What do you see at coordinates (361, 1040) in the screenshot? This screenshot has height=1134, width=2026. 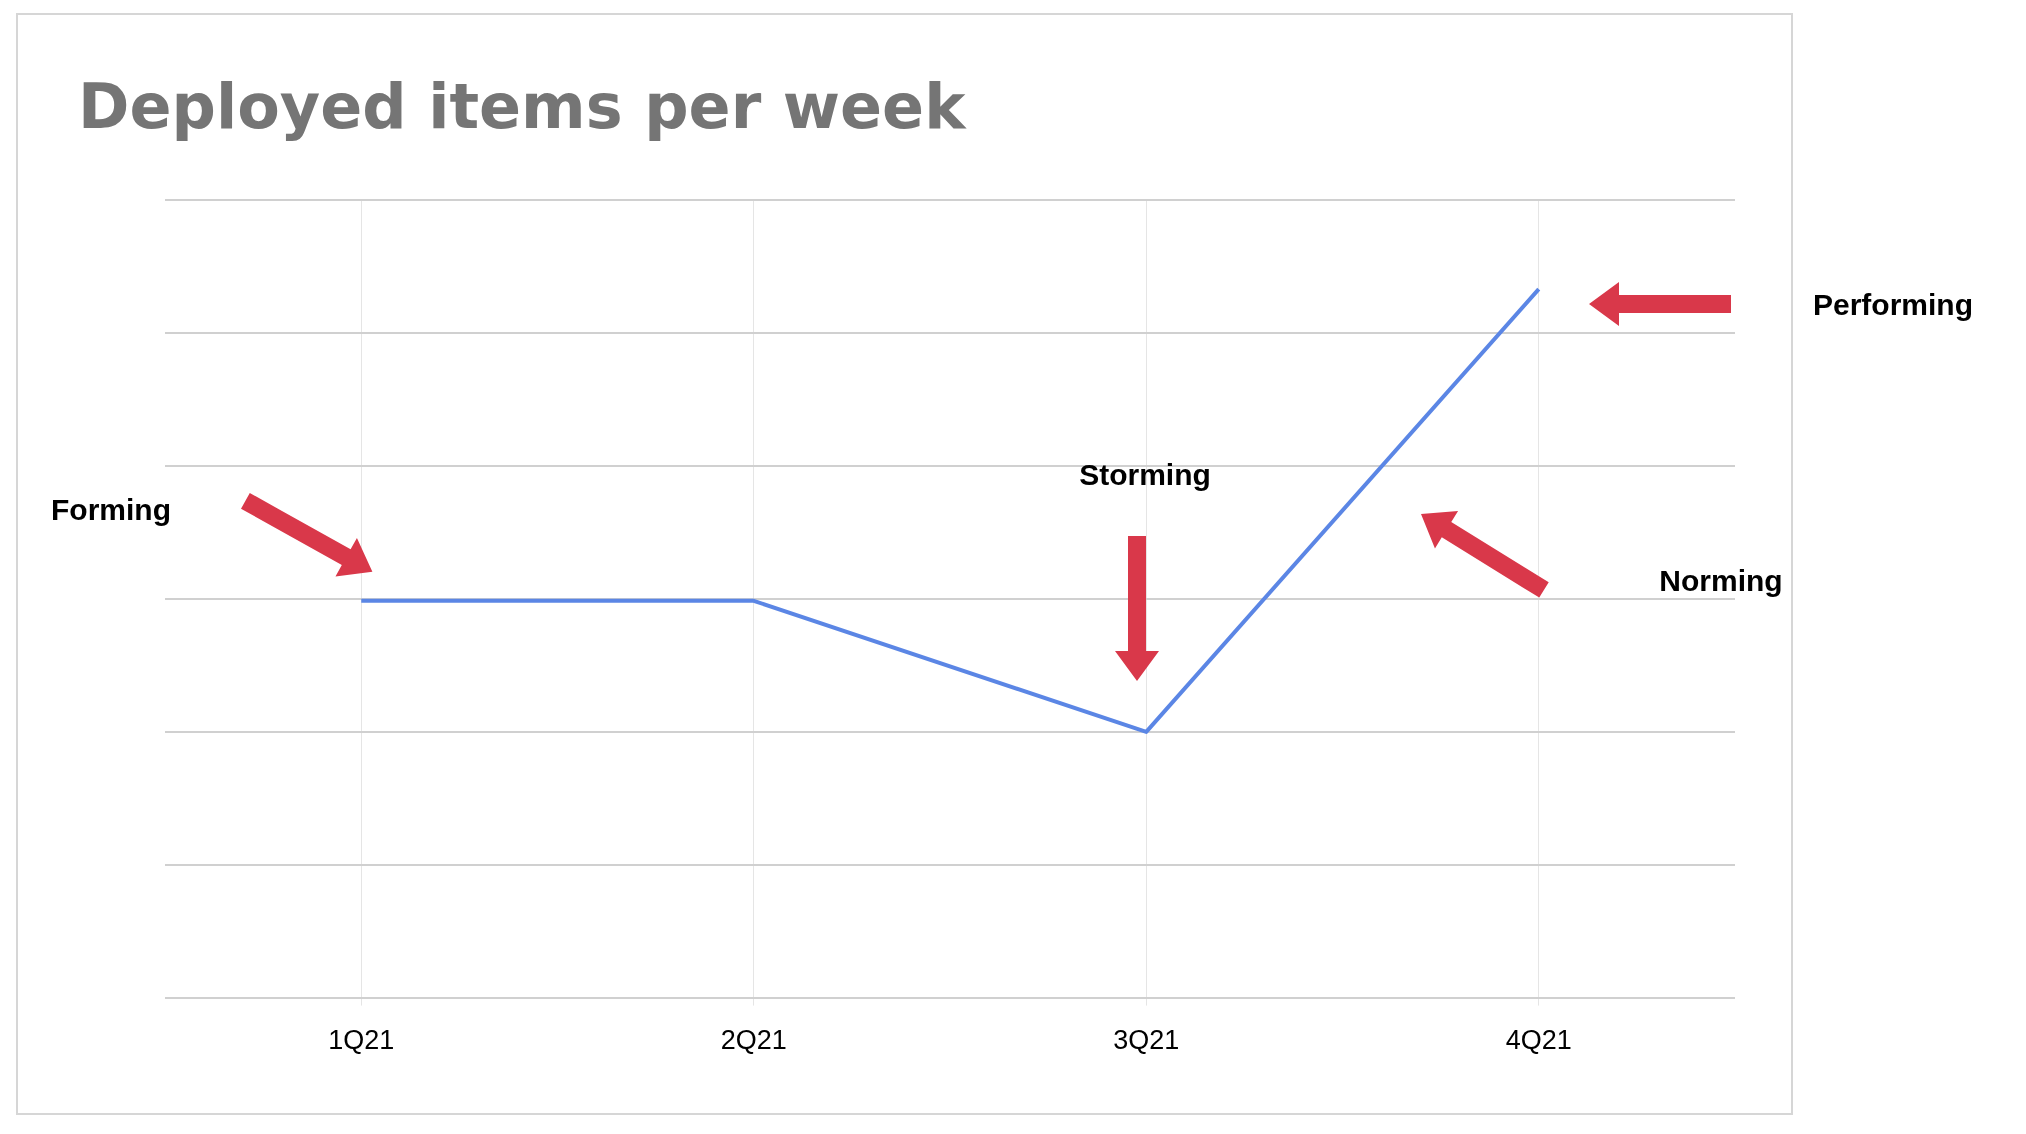 I see `x-tick-label: 1Q21` at bounding box center [361, 1040].